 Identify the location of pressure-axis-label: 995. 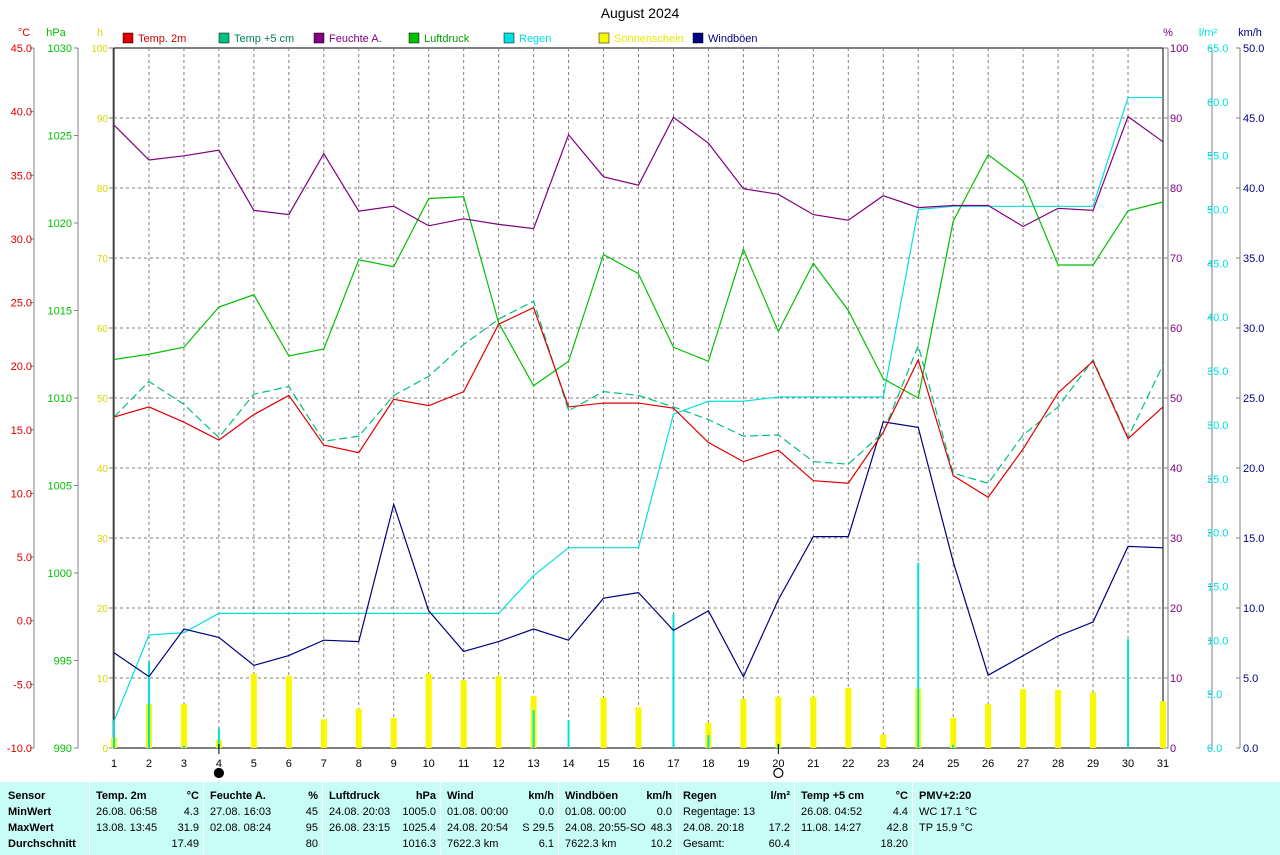
(63, 662).